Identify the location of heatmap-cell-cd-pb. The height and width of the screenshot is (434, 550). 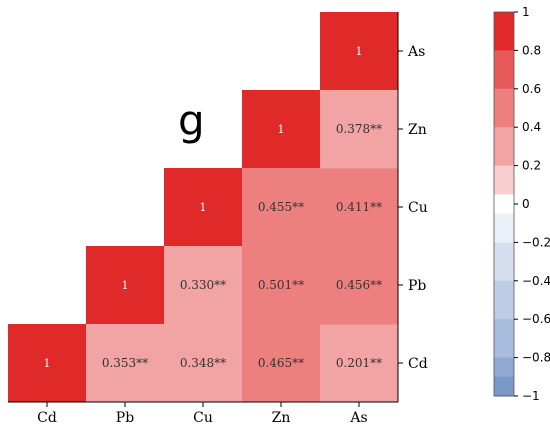
(125, 363).